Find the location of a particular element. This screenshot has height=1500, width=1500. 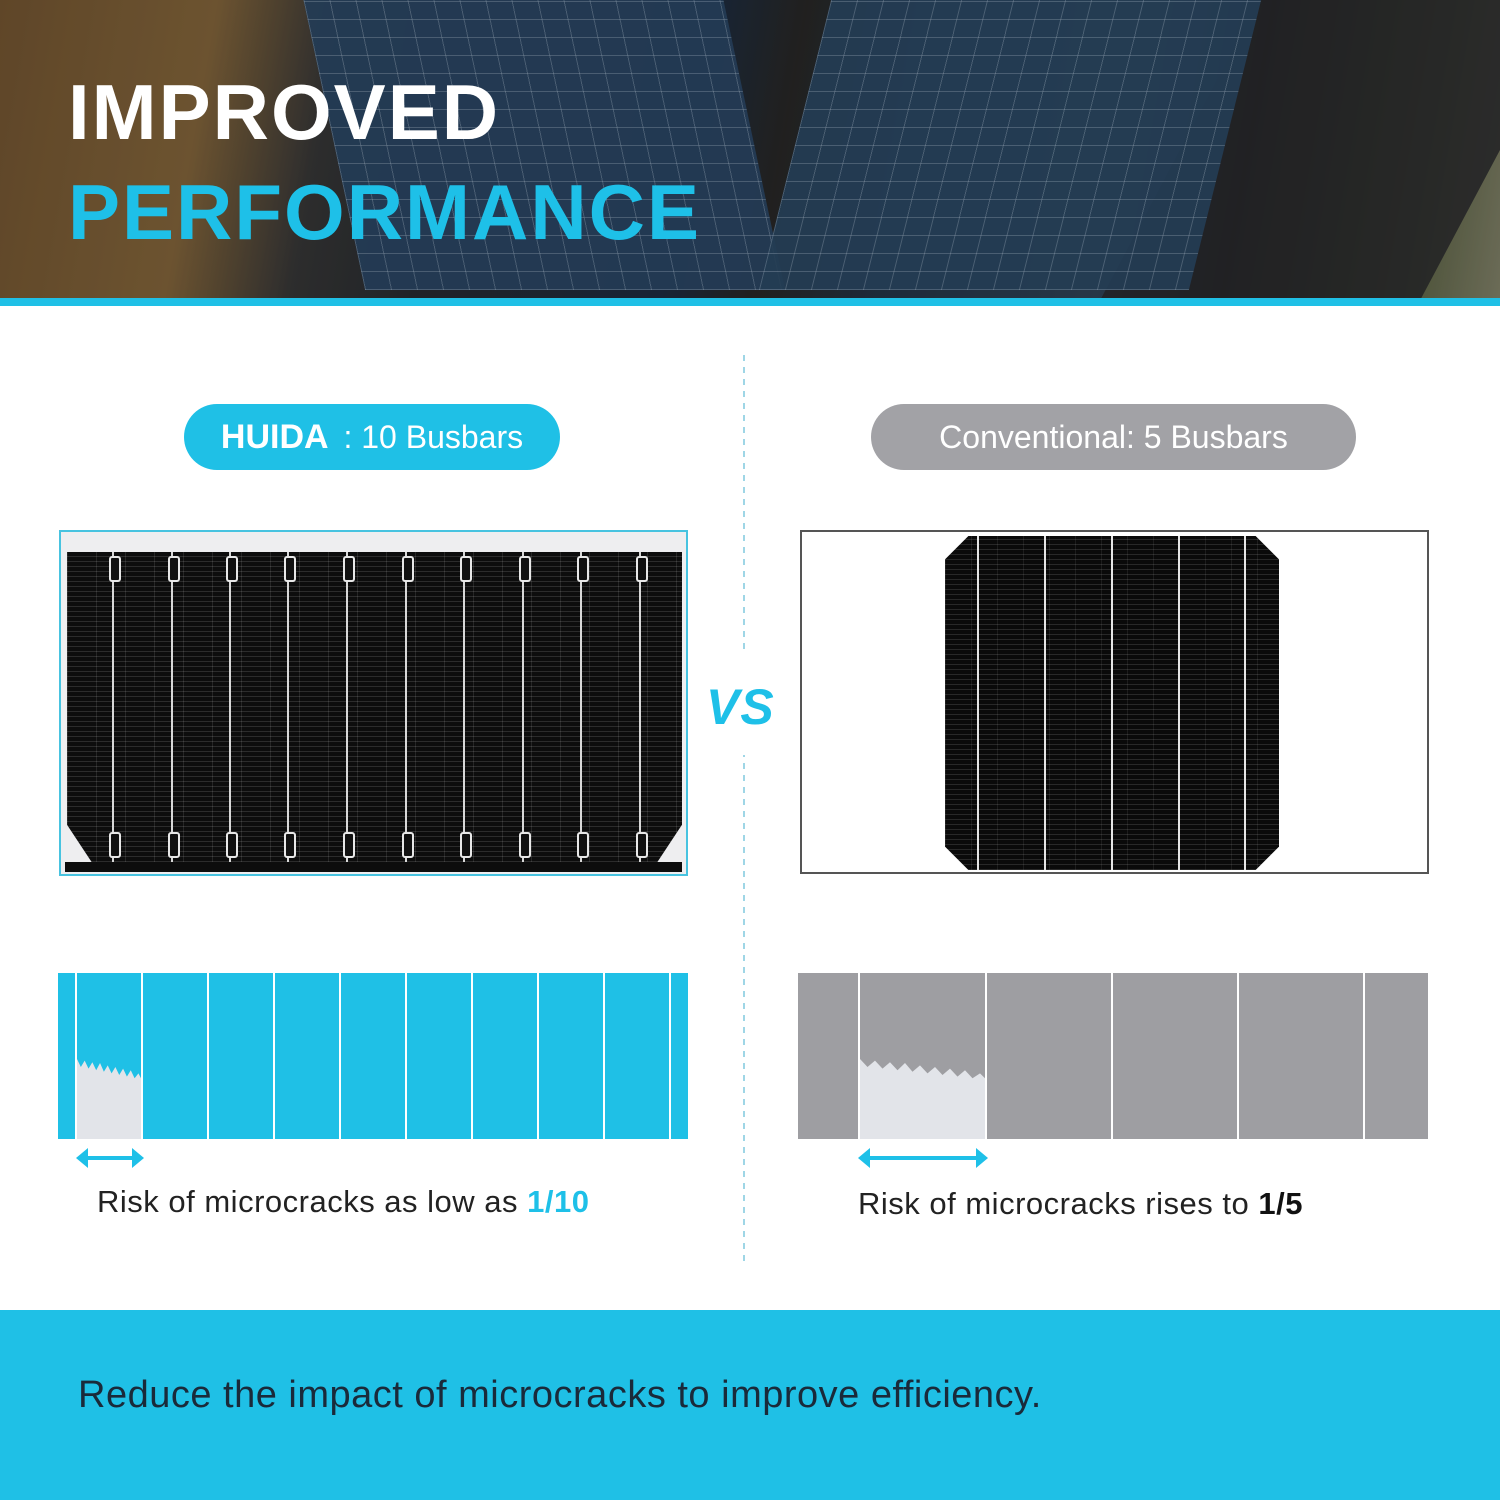

conventional-caption-value: 1/5 is located at coordinates (1280, 1203).